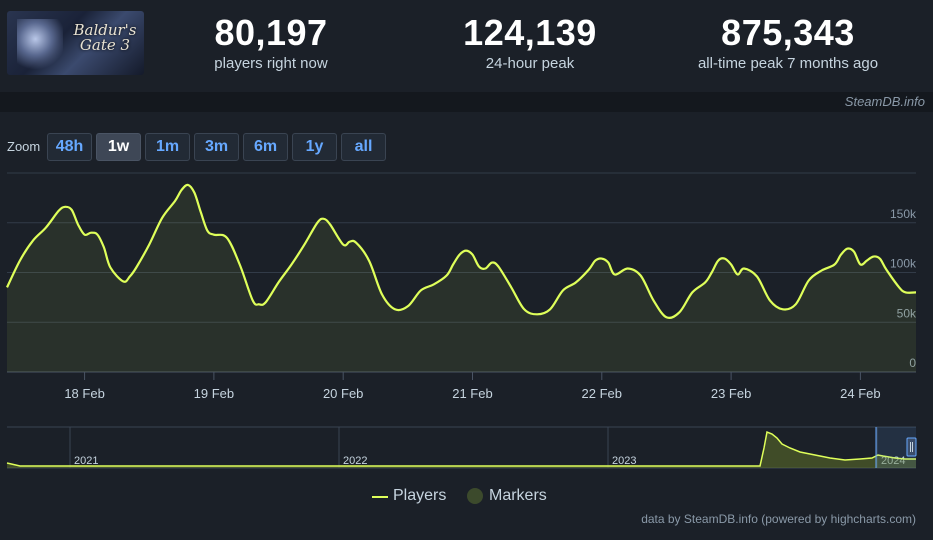 Image resolution: width=933 pixels, height=540 pixels. Describe the element at coordinates (271, 63) in the screenshot. I see `current-players-label: players right now` at that location.